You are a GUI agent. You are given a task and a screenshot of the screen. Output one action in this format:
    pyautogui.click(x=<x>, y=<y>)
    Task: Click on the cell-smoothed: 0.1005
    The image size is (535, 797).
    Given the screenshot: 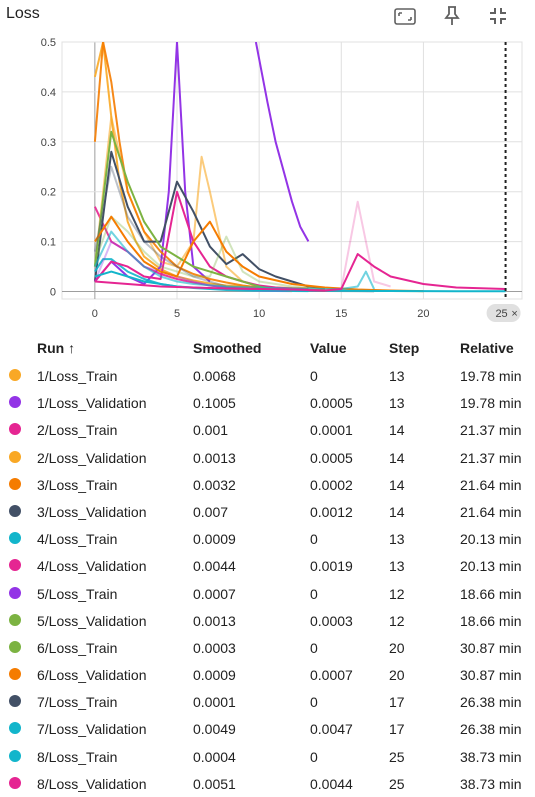 What is the action you would take?
    pyautogui.click(x=214, y=403)
    